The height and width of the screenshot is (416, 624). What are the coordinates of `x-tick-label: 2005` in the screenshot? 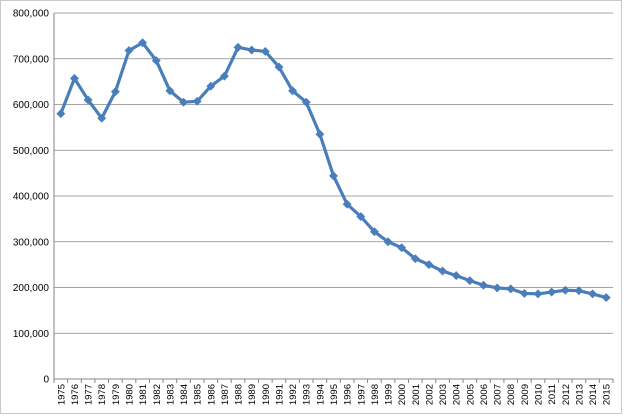 It's located at (470, 394).